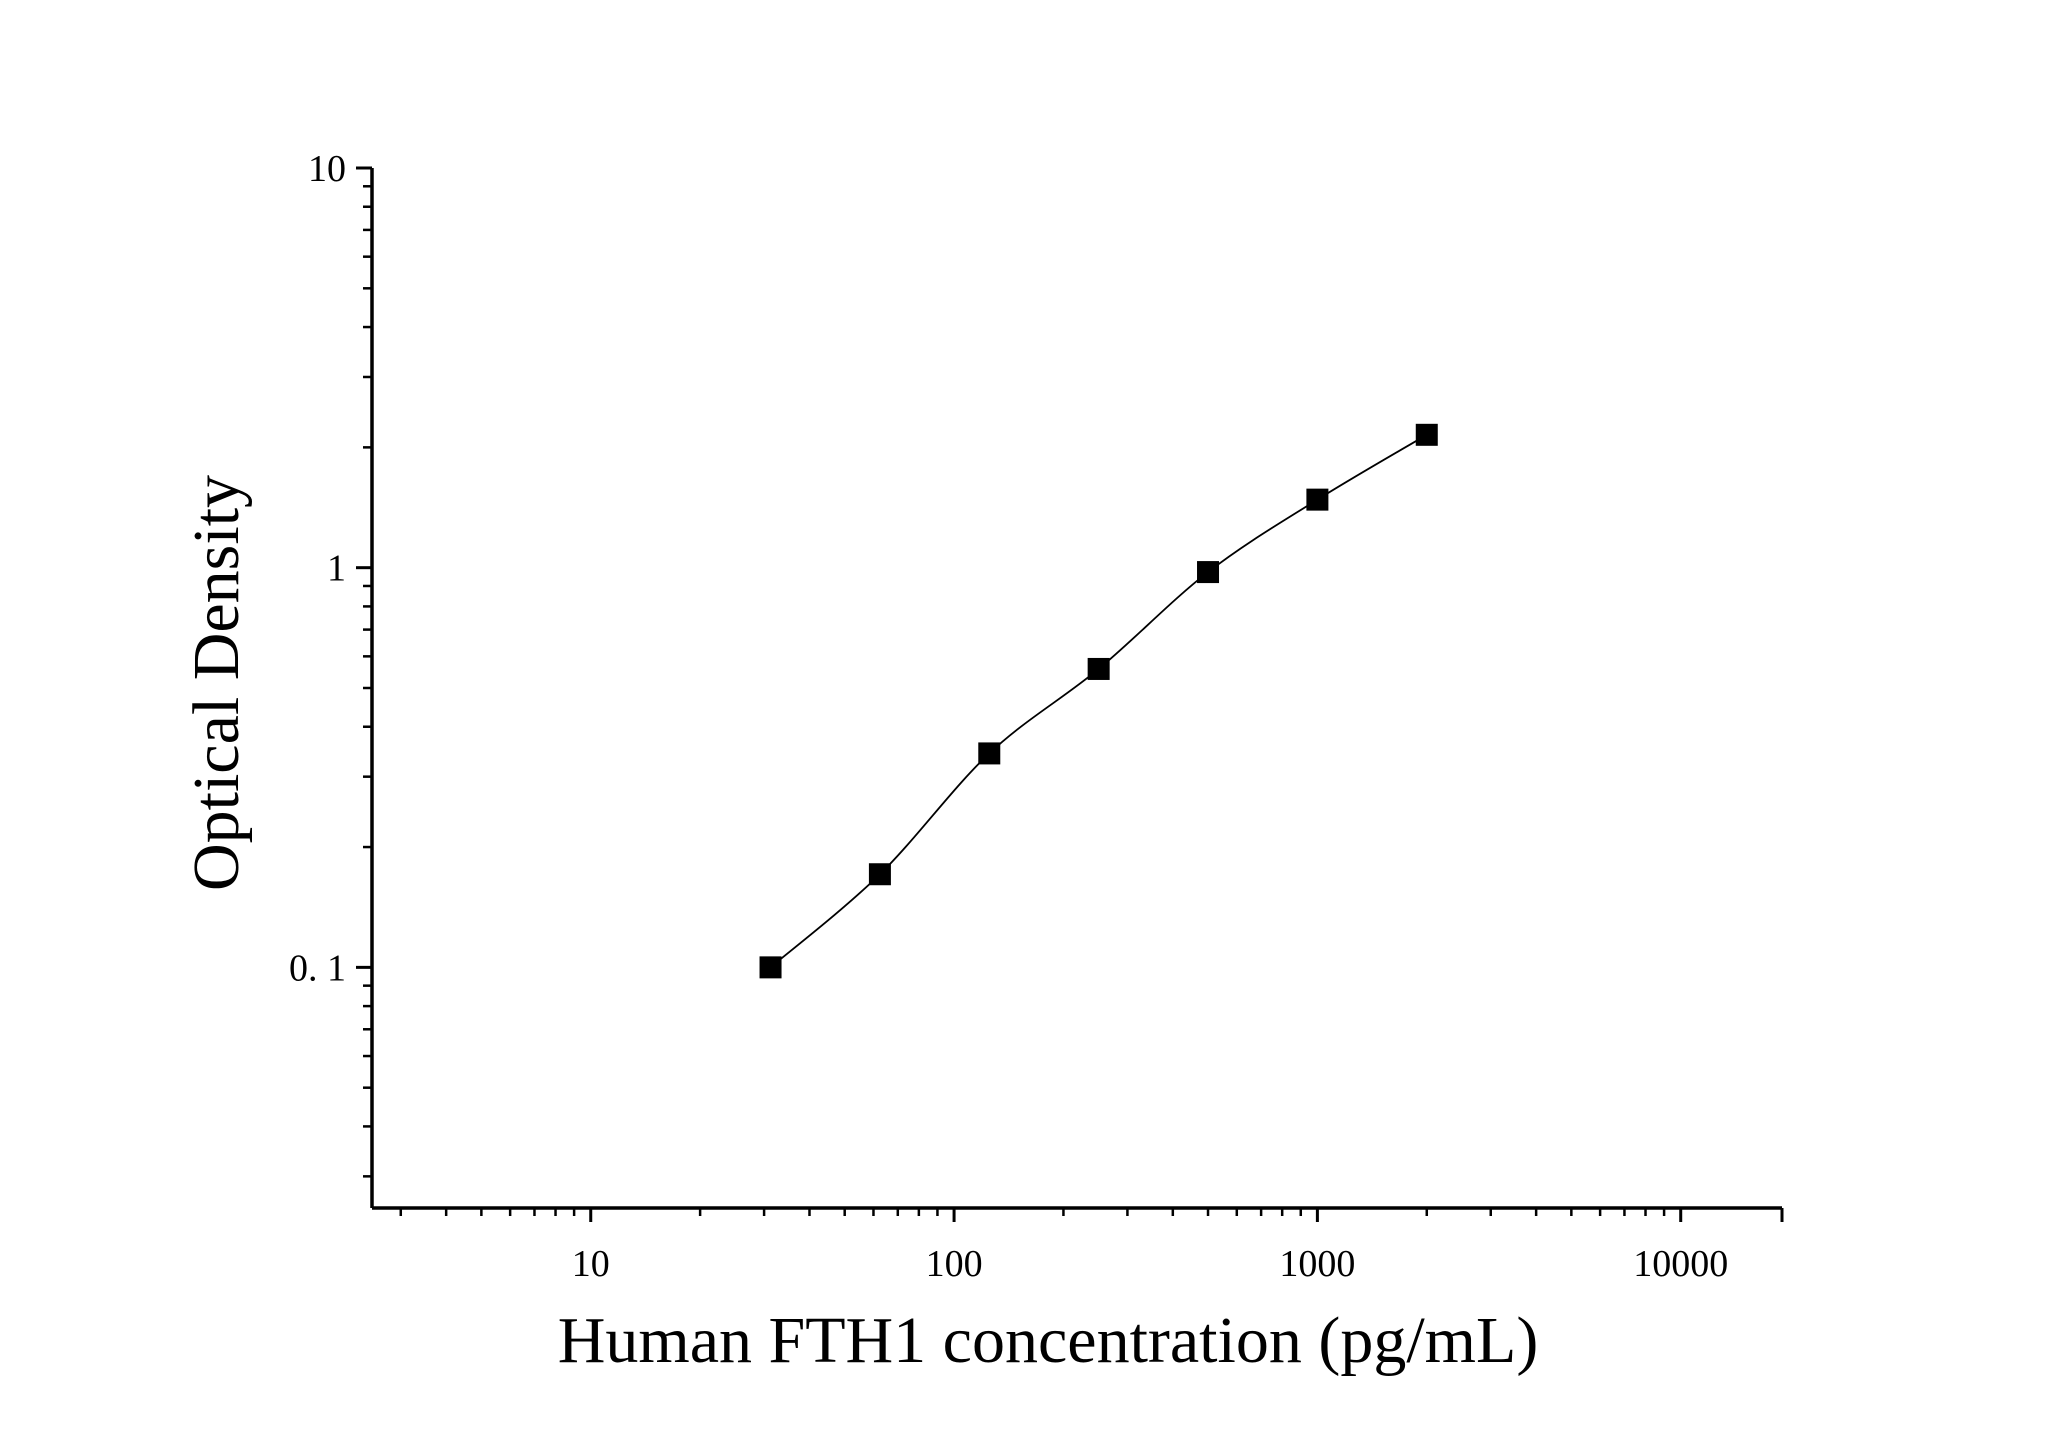 The height and width of the screenshot is (1432, 2048). What do you see at coordinates (1048, 1340) in the screenshot?
I see `x-axis-title: Human FTH1 concentration (pg/mL)` at bounding box center [1048, 1340].